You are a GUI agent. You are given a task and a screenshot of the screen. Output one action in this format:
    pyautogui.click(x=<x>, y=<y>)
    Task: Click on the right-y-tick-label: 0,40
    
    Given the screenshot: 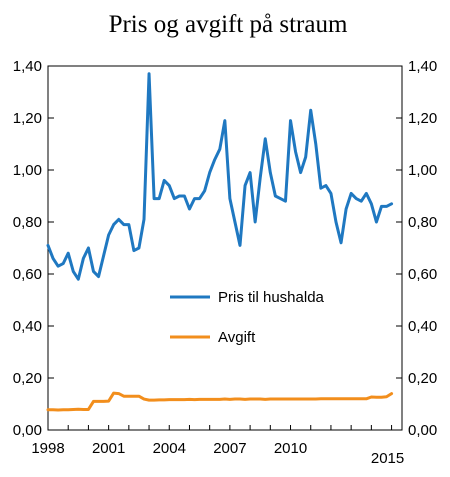 What is the action you would take?
    pyautogui.click(x=422, y=326)
    